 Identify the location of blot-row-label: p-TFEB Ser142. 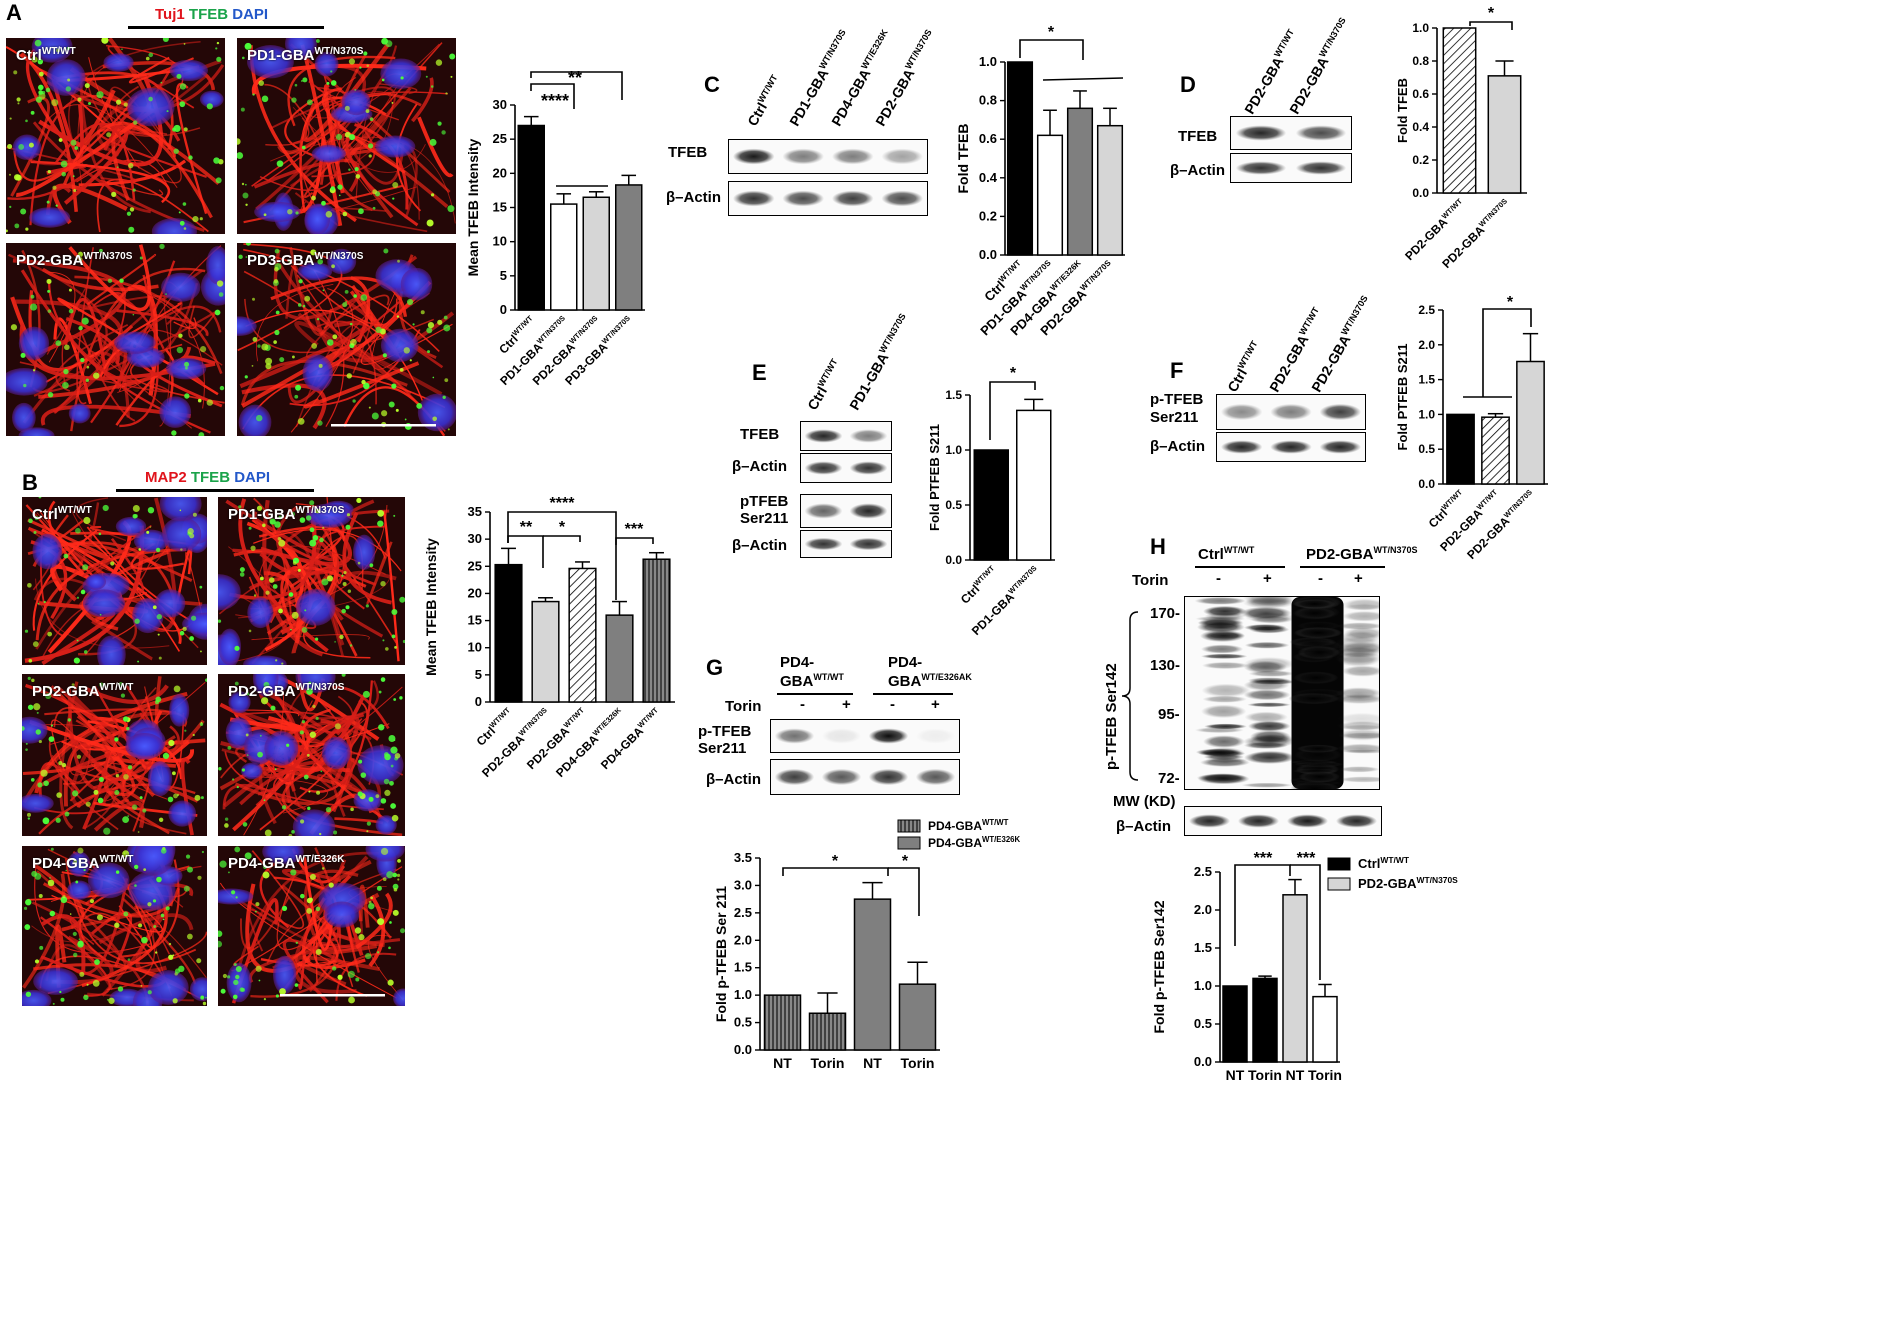
(1111, 716).